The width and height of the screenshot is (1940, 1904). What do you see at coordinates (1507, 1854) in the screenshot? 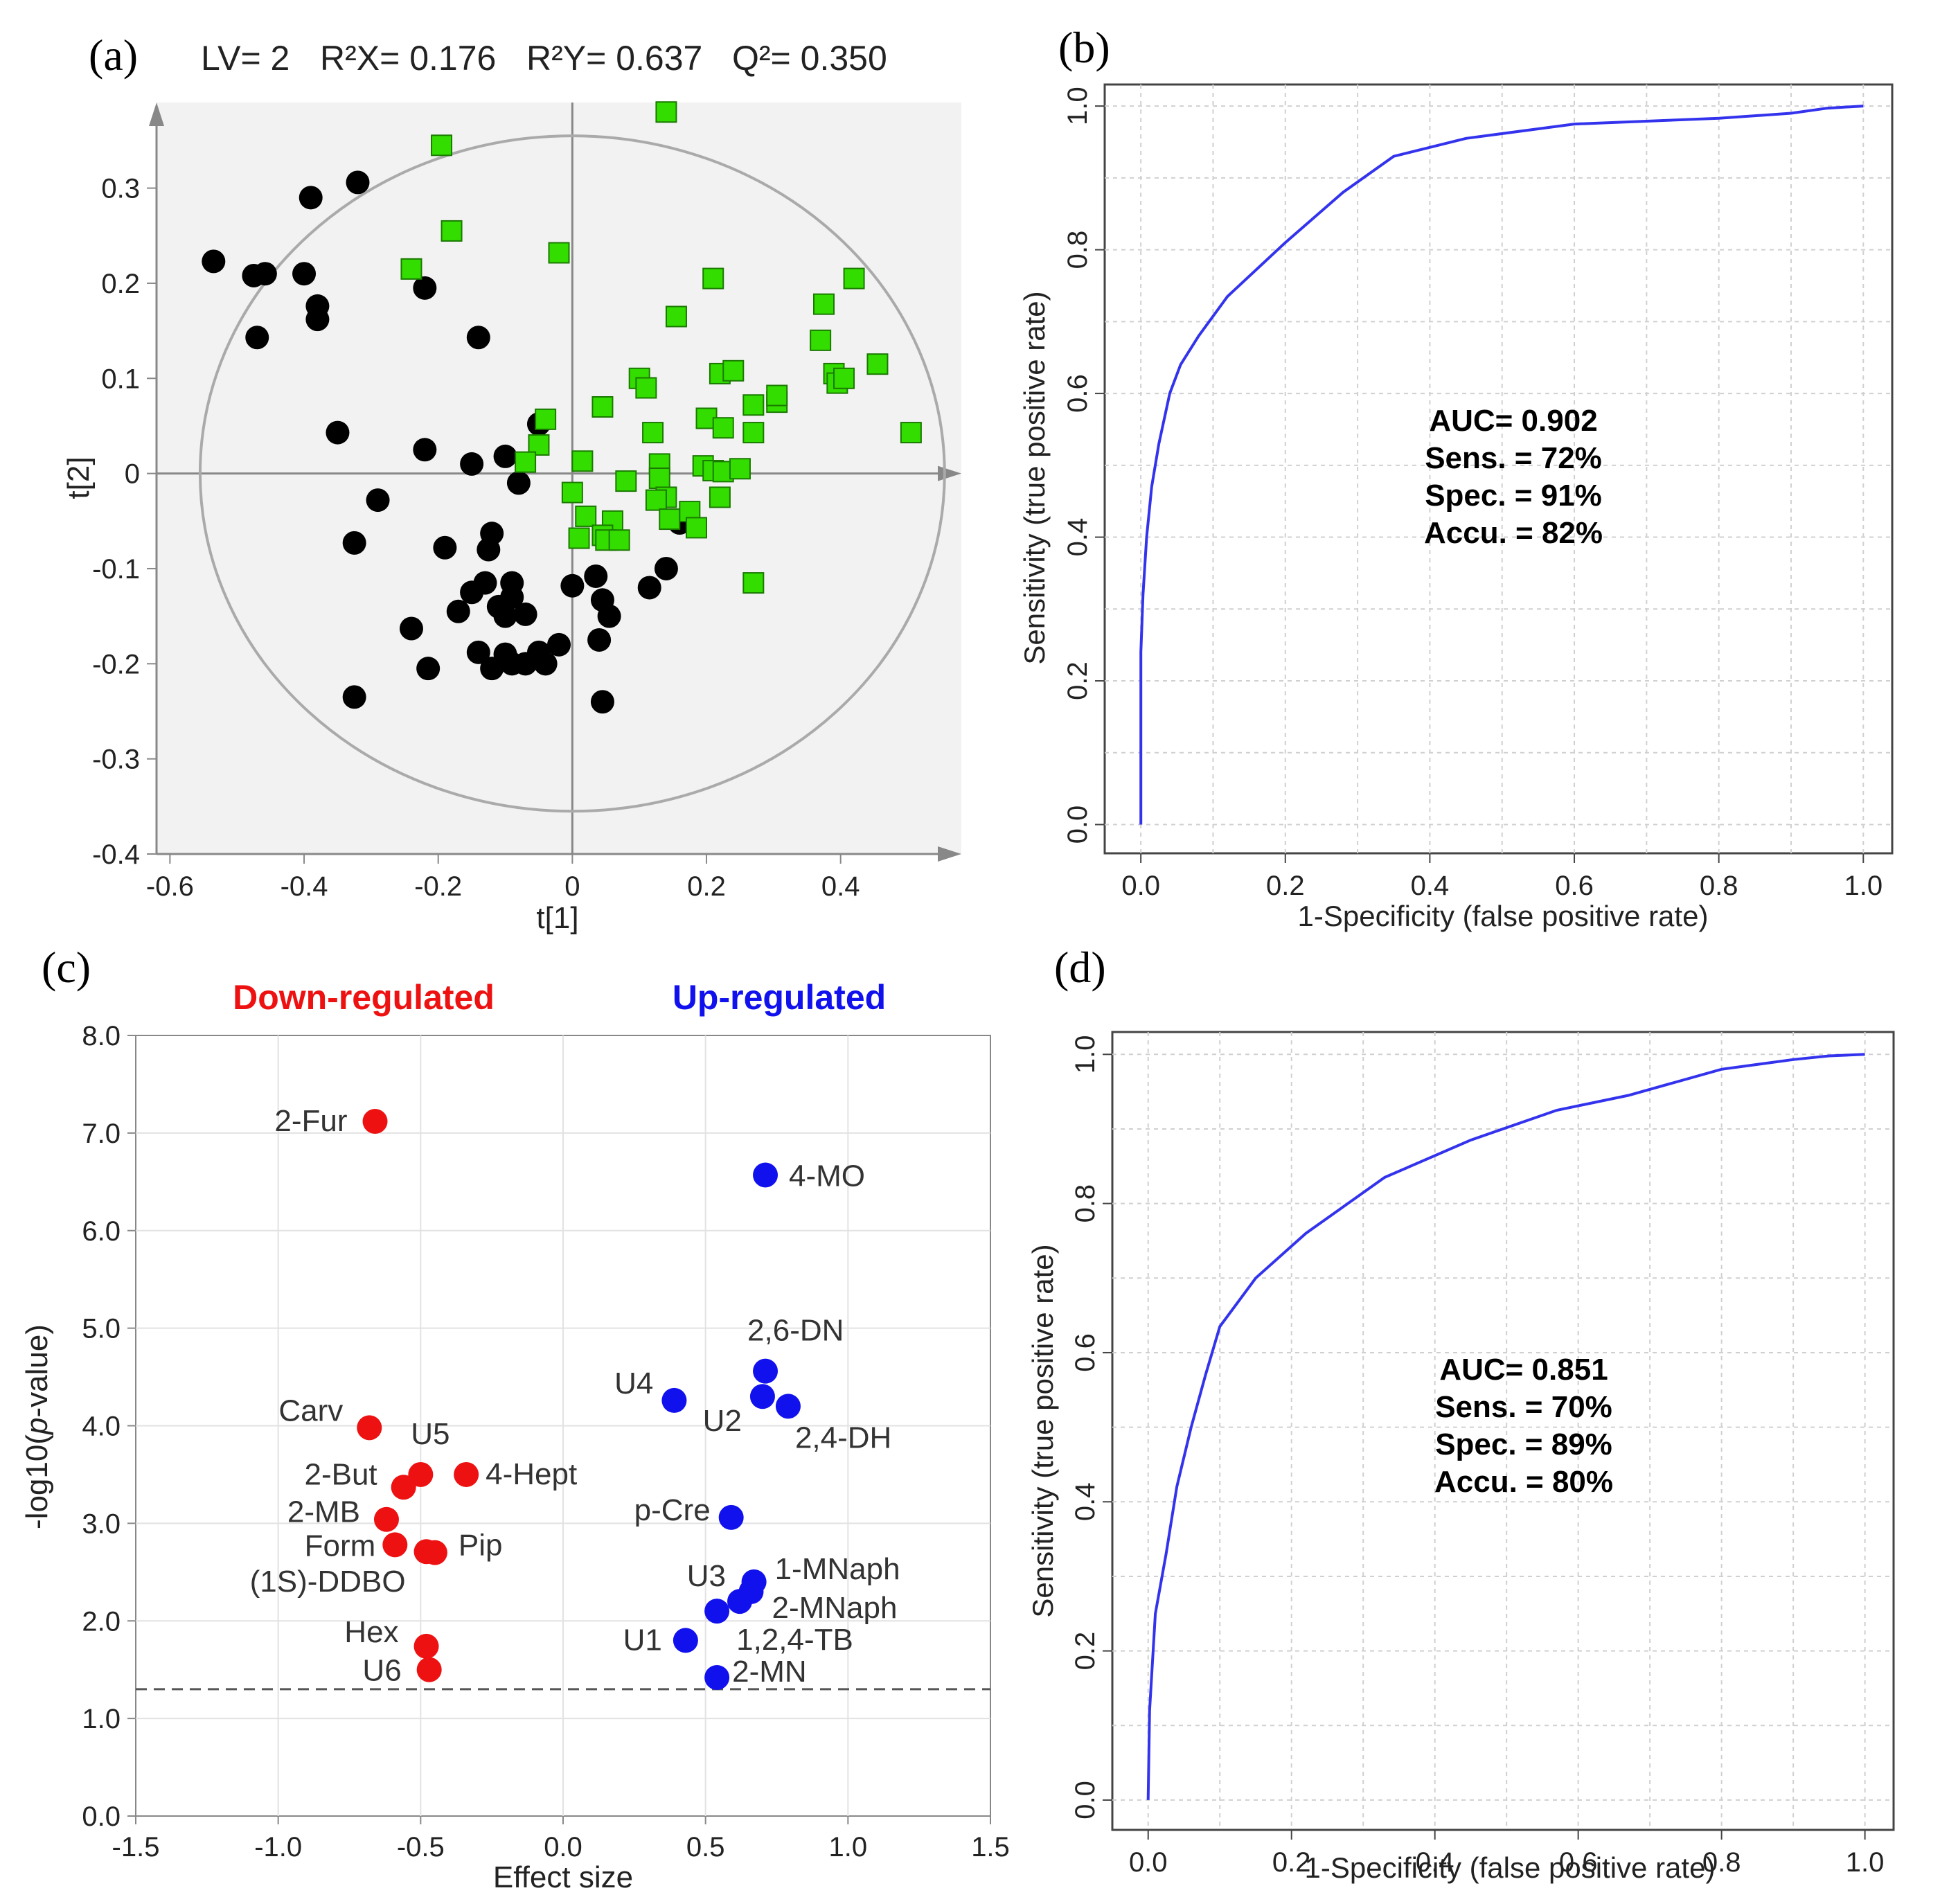
I see `panel-d-x-ticks: 0.0 0.2 0.4 0.6 0.8 1.0` at bounding box center [1507, 1854].